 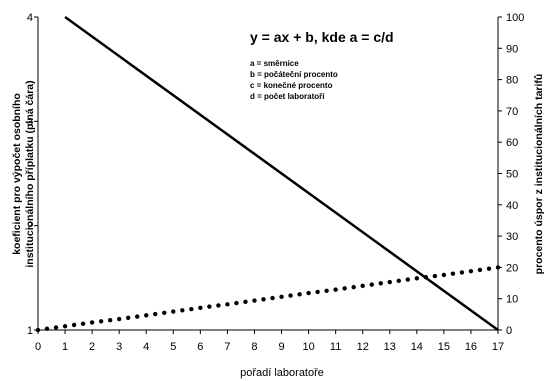 What do you see at coordinates (512, 206) in the screenshot?
I see `right-y-tick-label: 40` at bounding box center [512, 206].